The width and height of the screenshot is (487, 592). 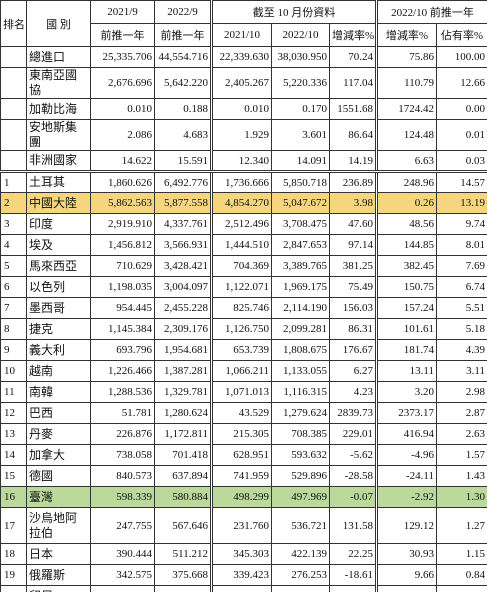 What do you see at coordinates (241, 135) in the screenshot?
I see `value-cell: 1.929` at bounding box center [241, 135].